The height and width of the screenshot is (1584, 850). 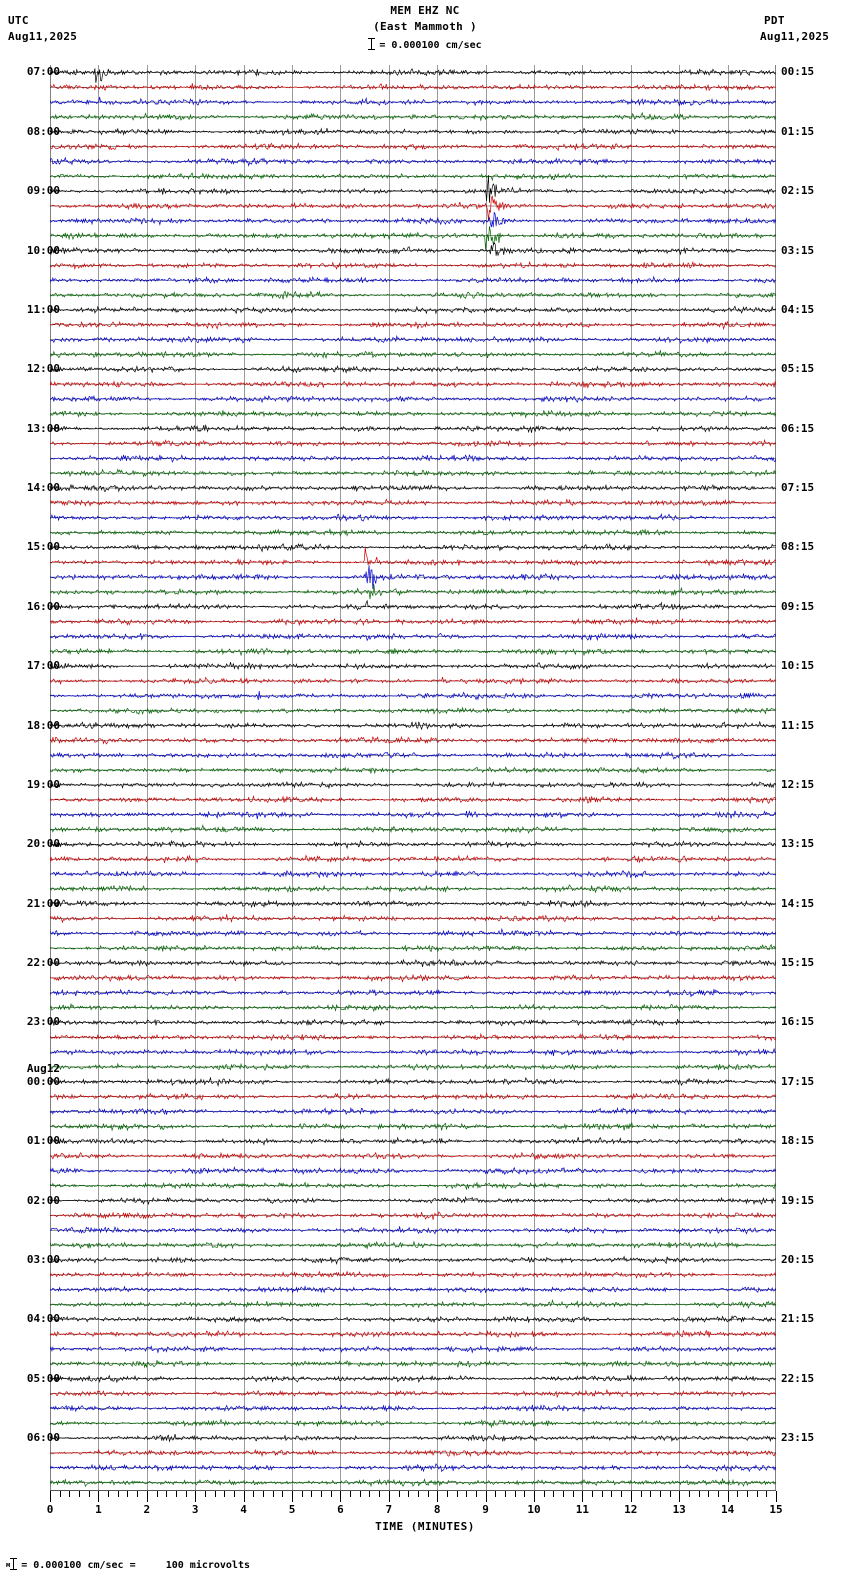 What do you see at coordinates (14, 1564) in the screenshot?
I see `footer-scale-bar-icon` at bounding box center [14, 1564].